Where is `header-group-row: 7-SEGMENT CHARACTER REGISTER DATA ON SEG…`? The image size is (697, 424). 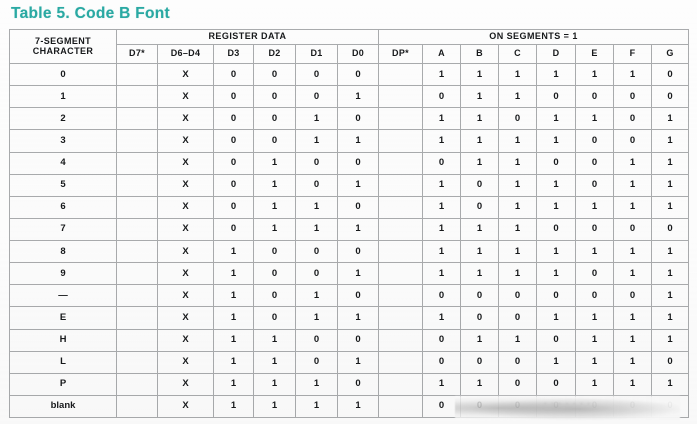 header-group-row: 7-SEGMENT CHARACTER REGISTER DATA ON SEG… is located at coordinates (349, 46).